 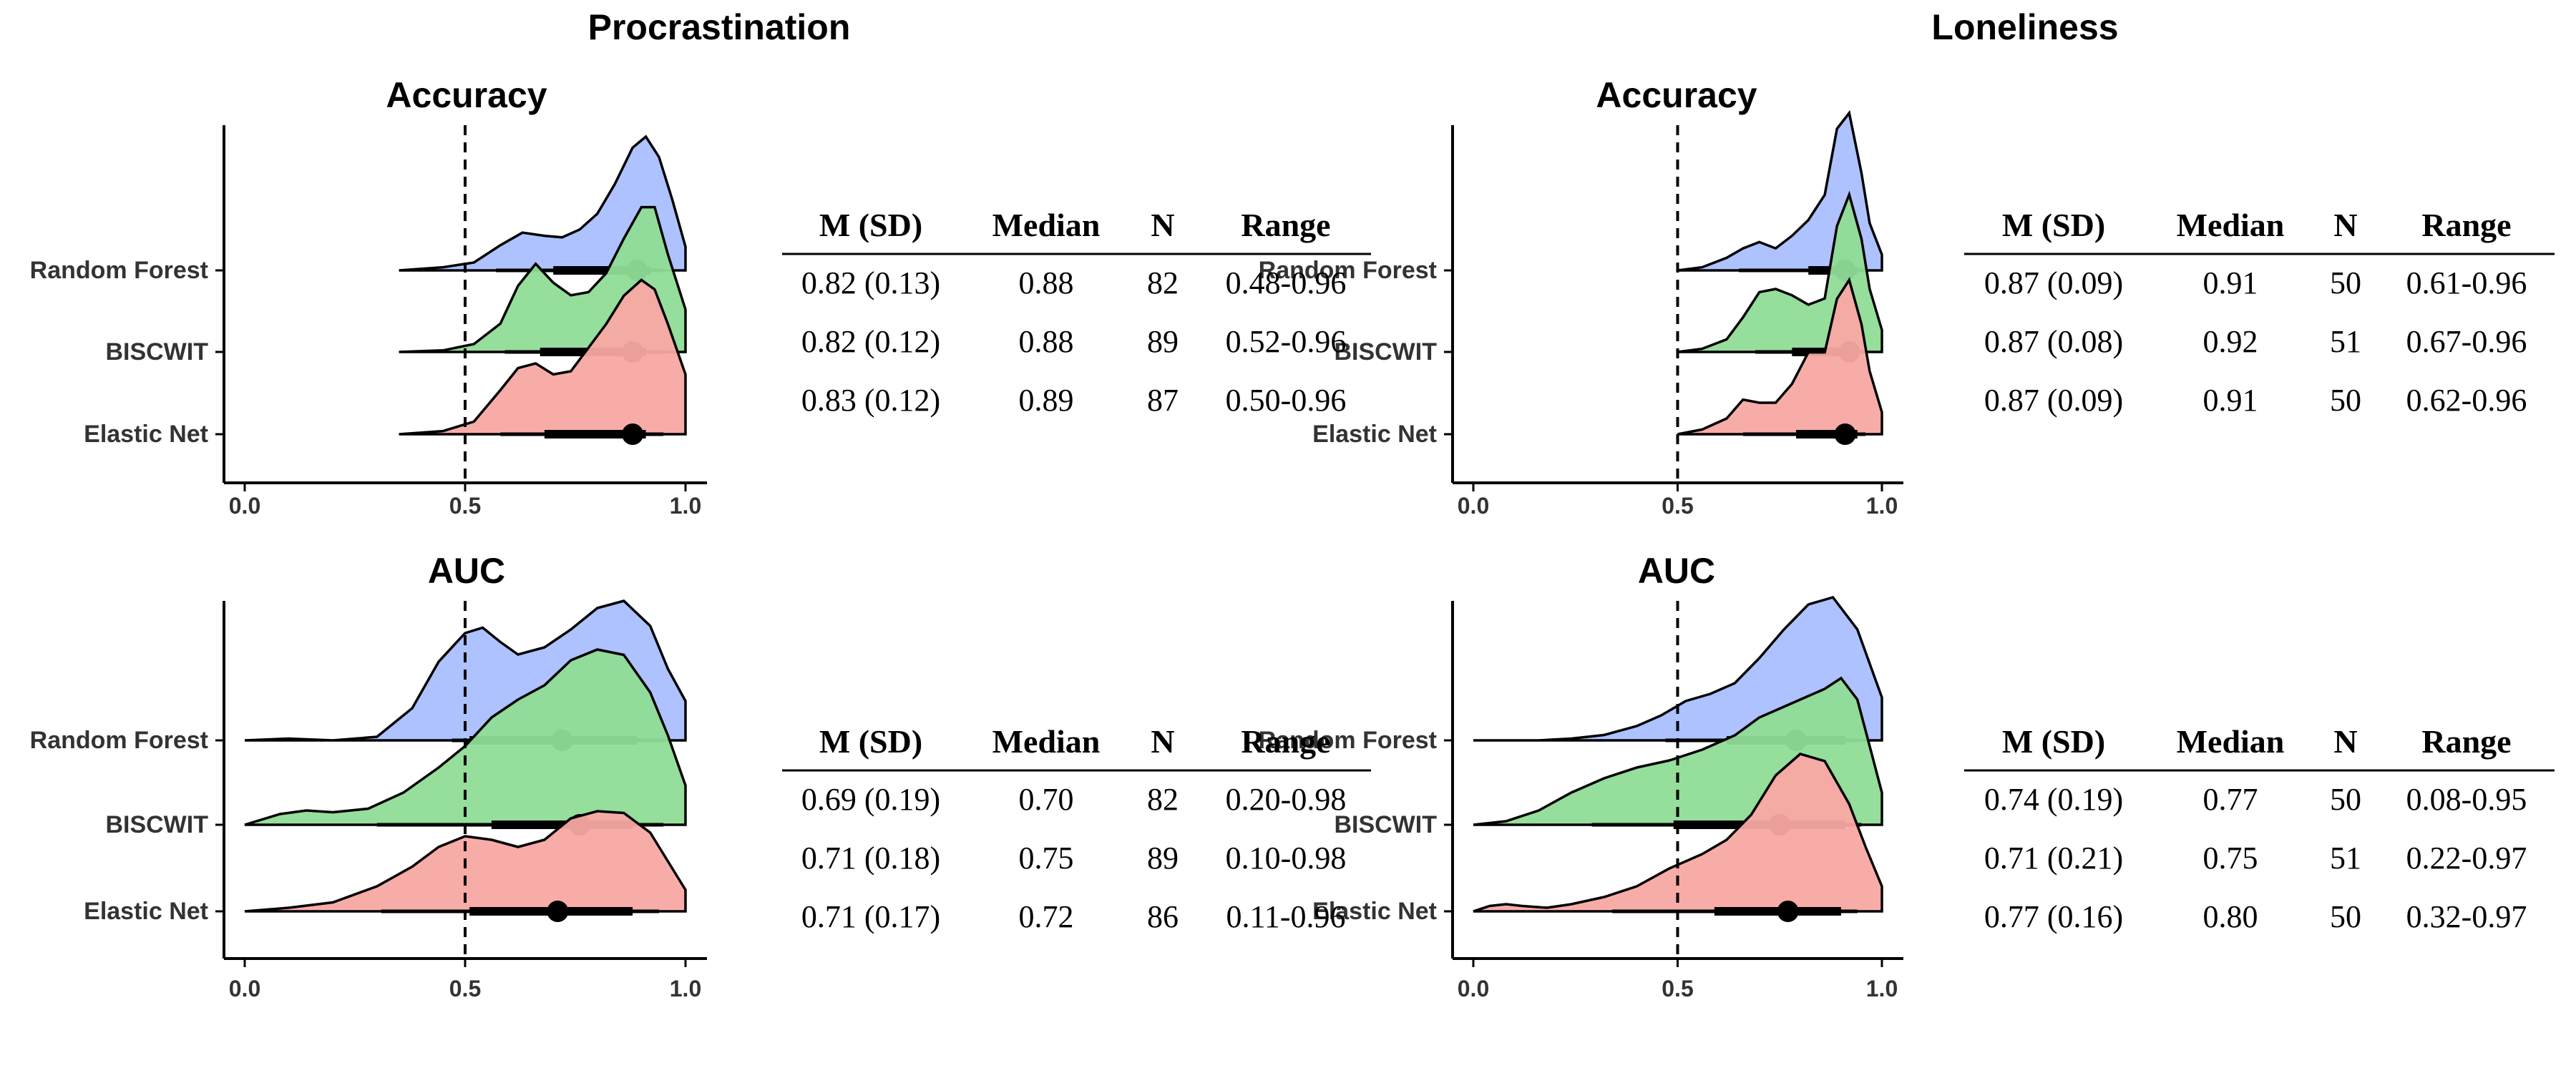 I want to click on table-cell: 0.71 (0.21), so click(x=2053, y=859).